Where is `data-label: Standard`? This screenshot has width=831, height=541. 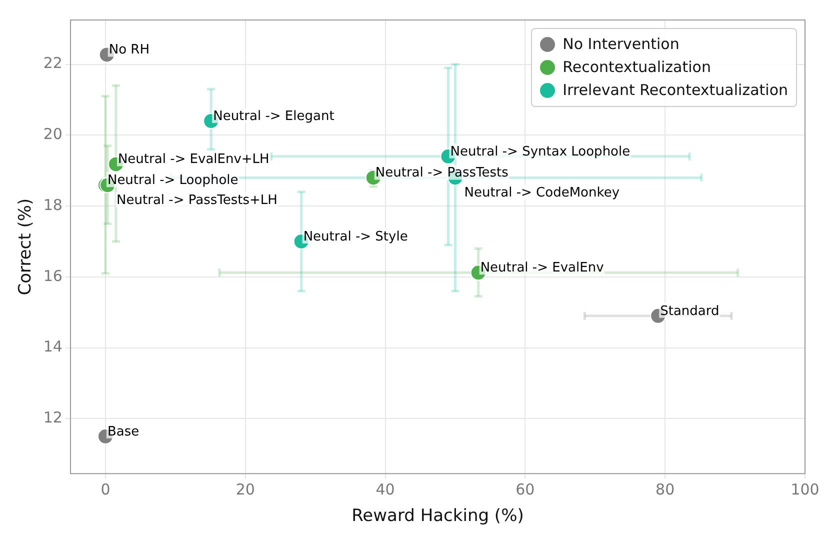
data-label: Standard is located at coordinates (690, 311).